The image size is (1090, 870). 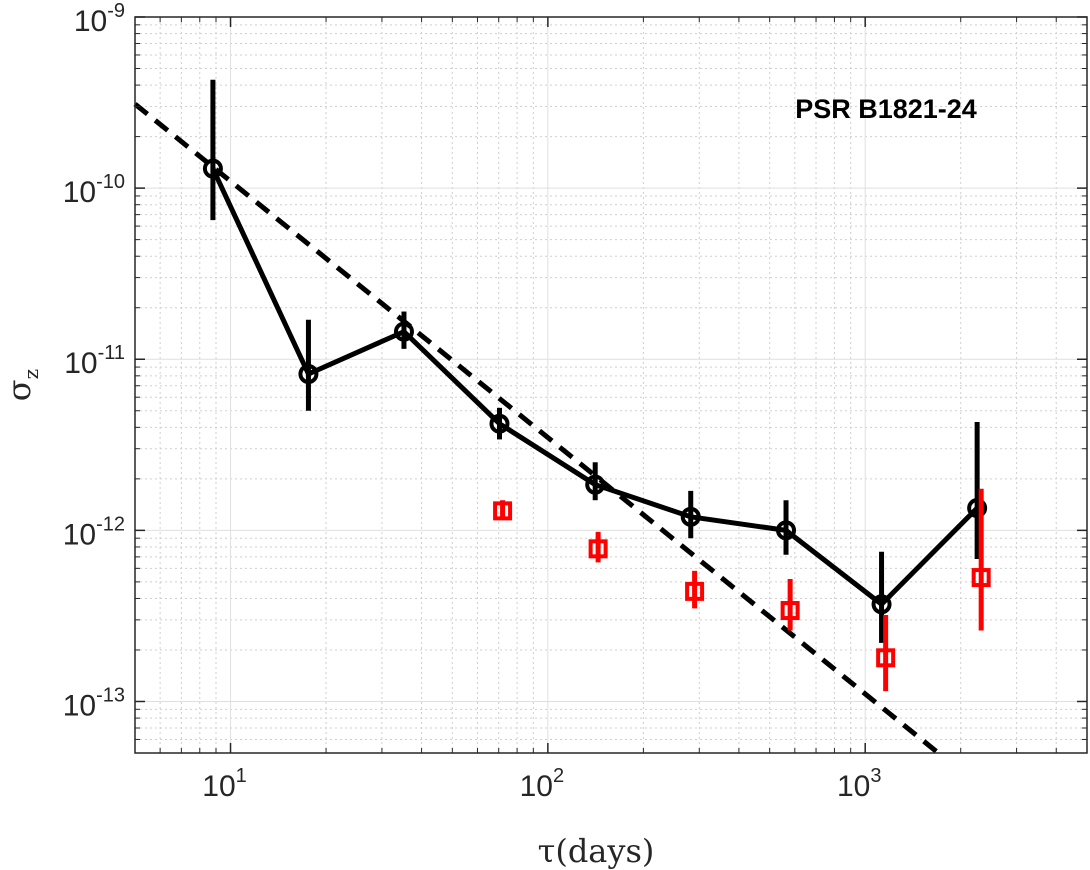 I want to click on y-tick-label-exponent: -11, so click(x=111, y=353).